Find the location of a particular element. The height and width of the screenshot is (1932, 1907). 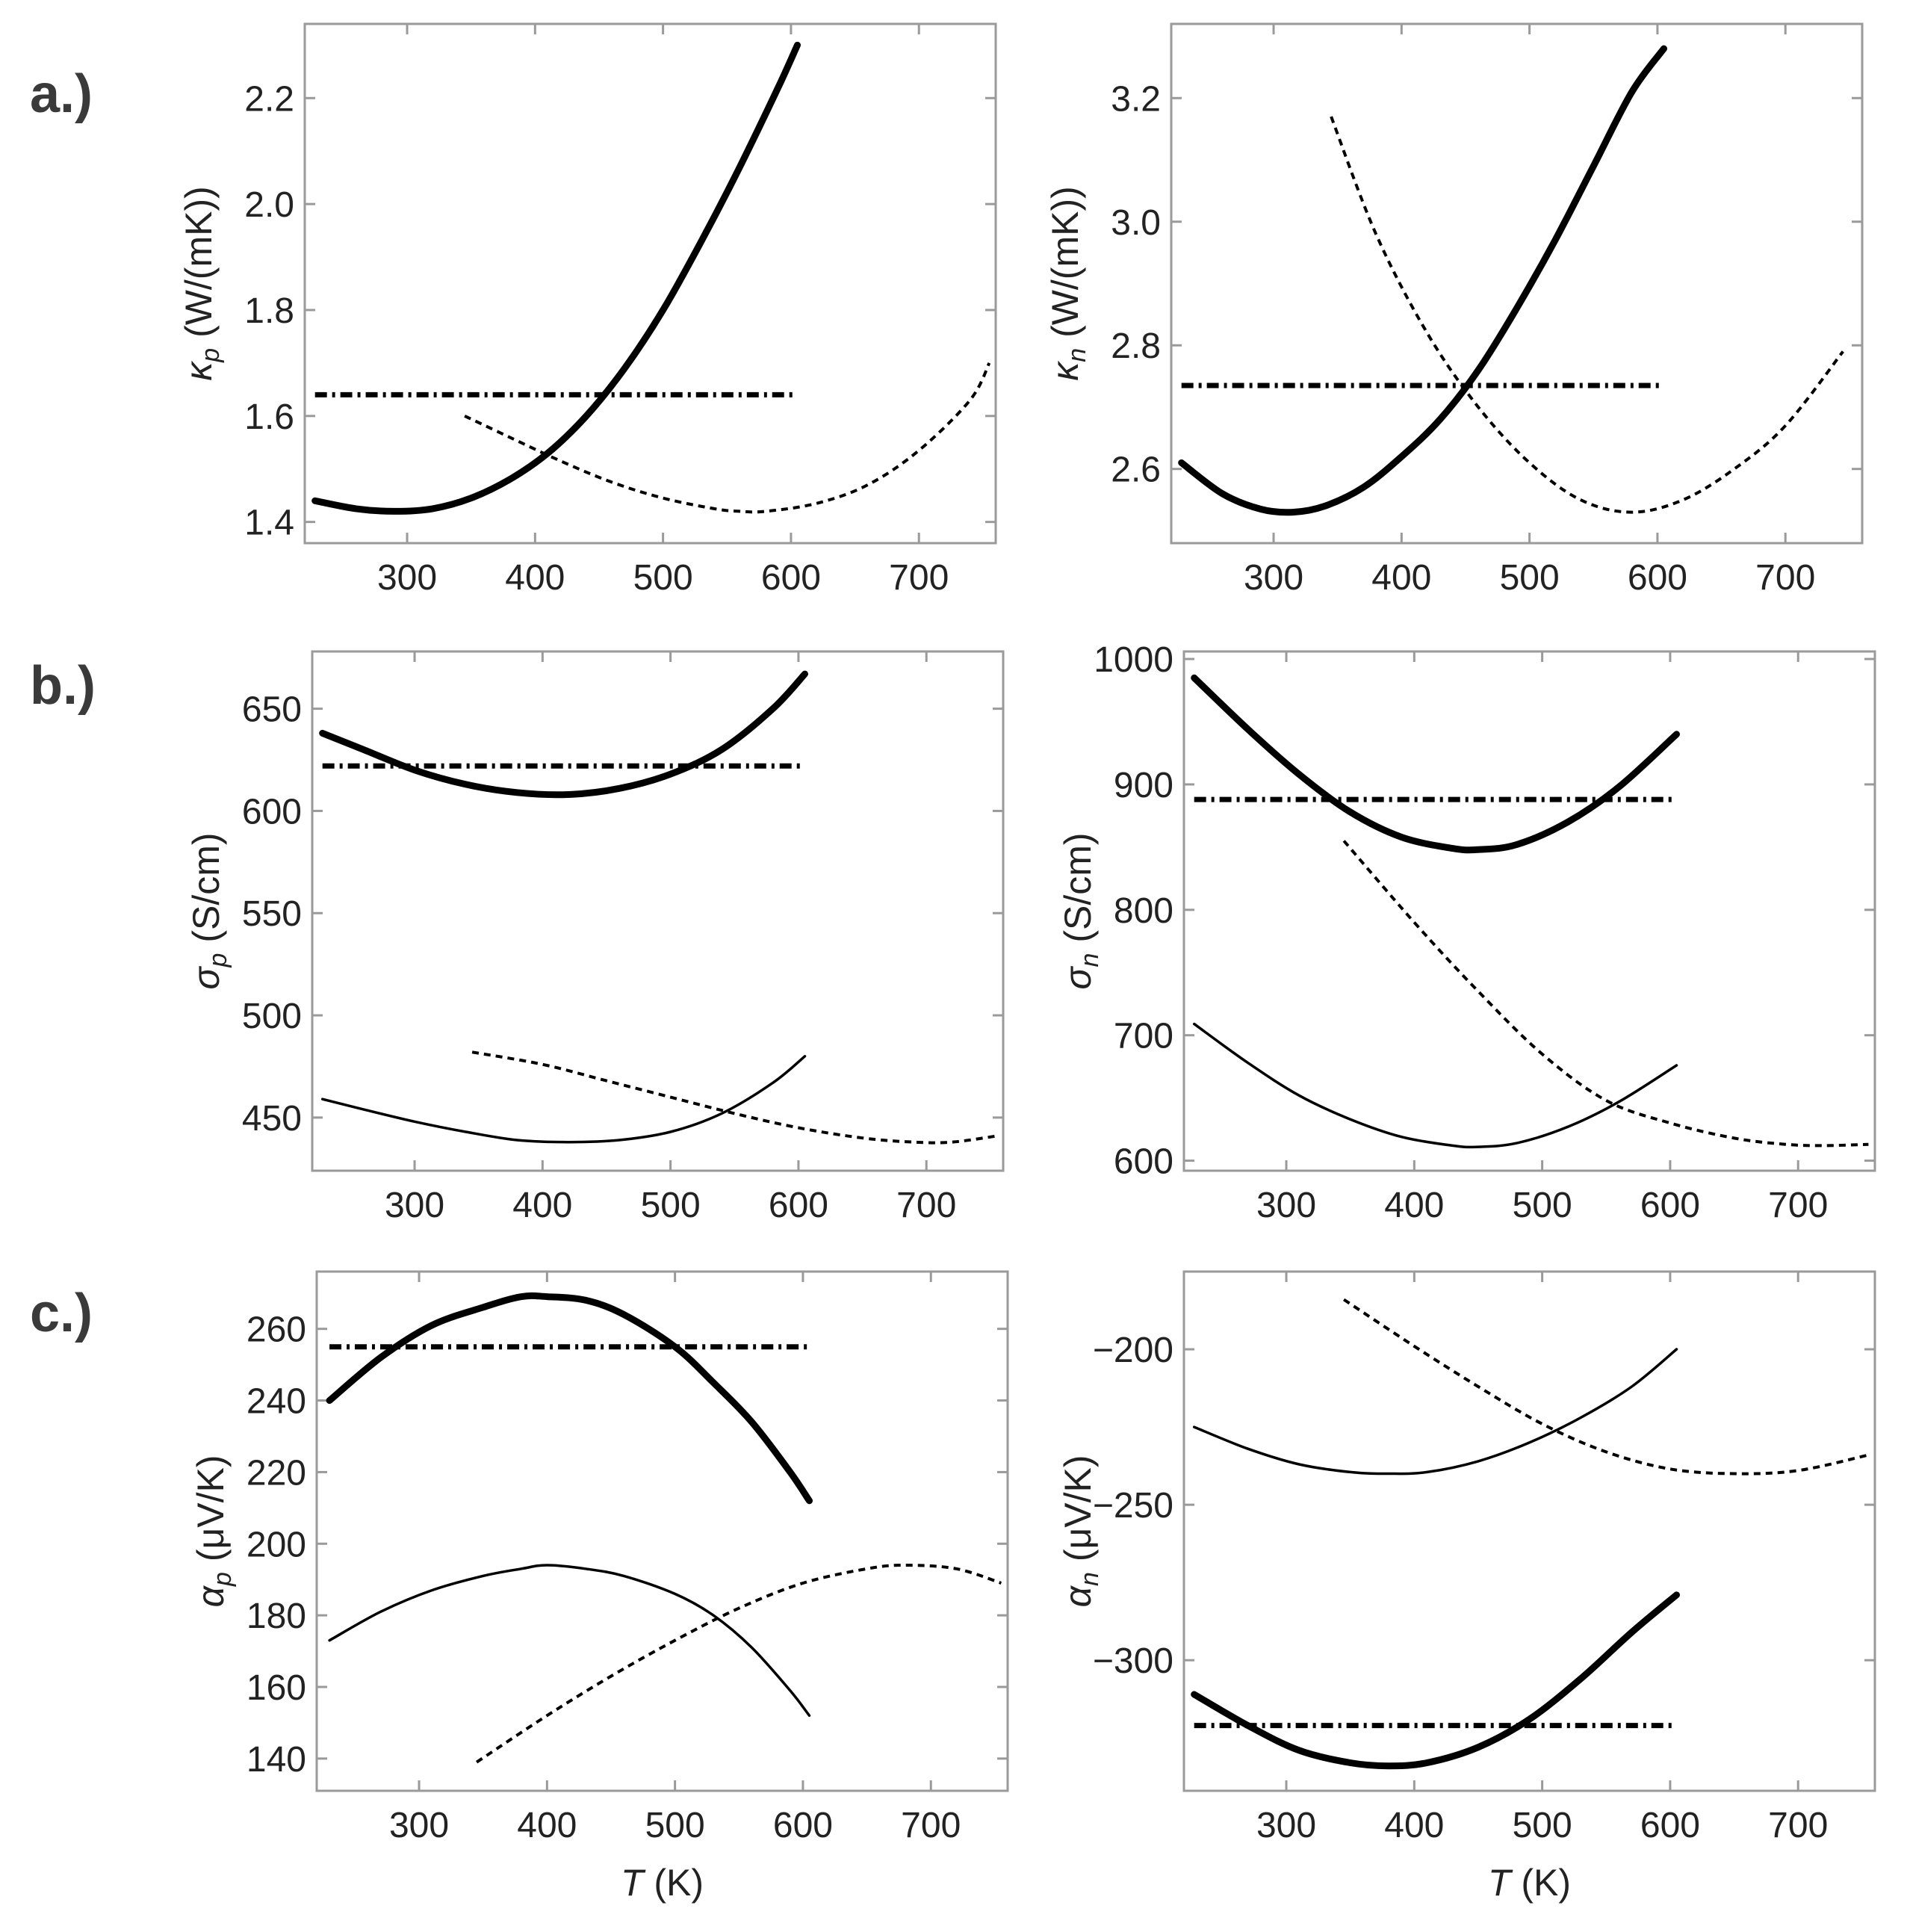

chart-4: 300 400 500 600 700 600 700 800 900 1000 σn (S/cm) is located at coordinates (1466, 932).